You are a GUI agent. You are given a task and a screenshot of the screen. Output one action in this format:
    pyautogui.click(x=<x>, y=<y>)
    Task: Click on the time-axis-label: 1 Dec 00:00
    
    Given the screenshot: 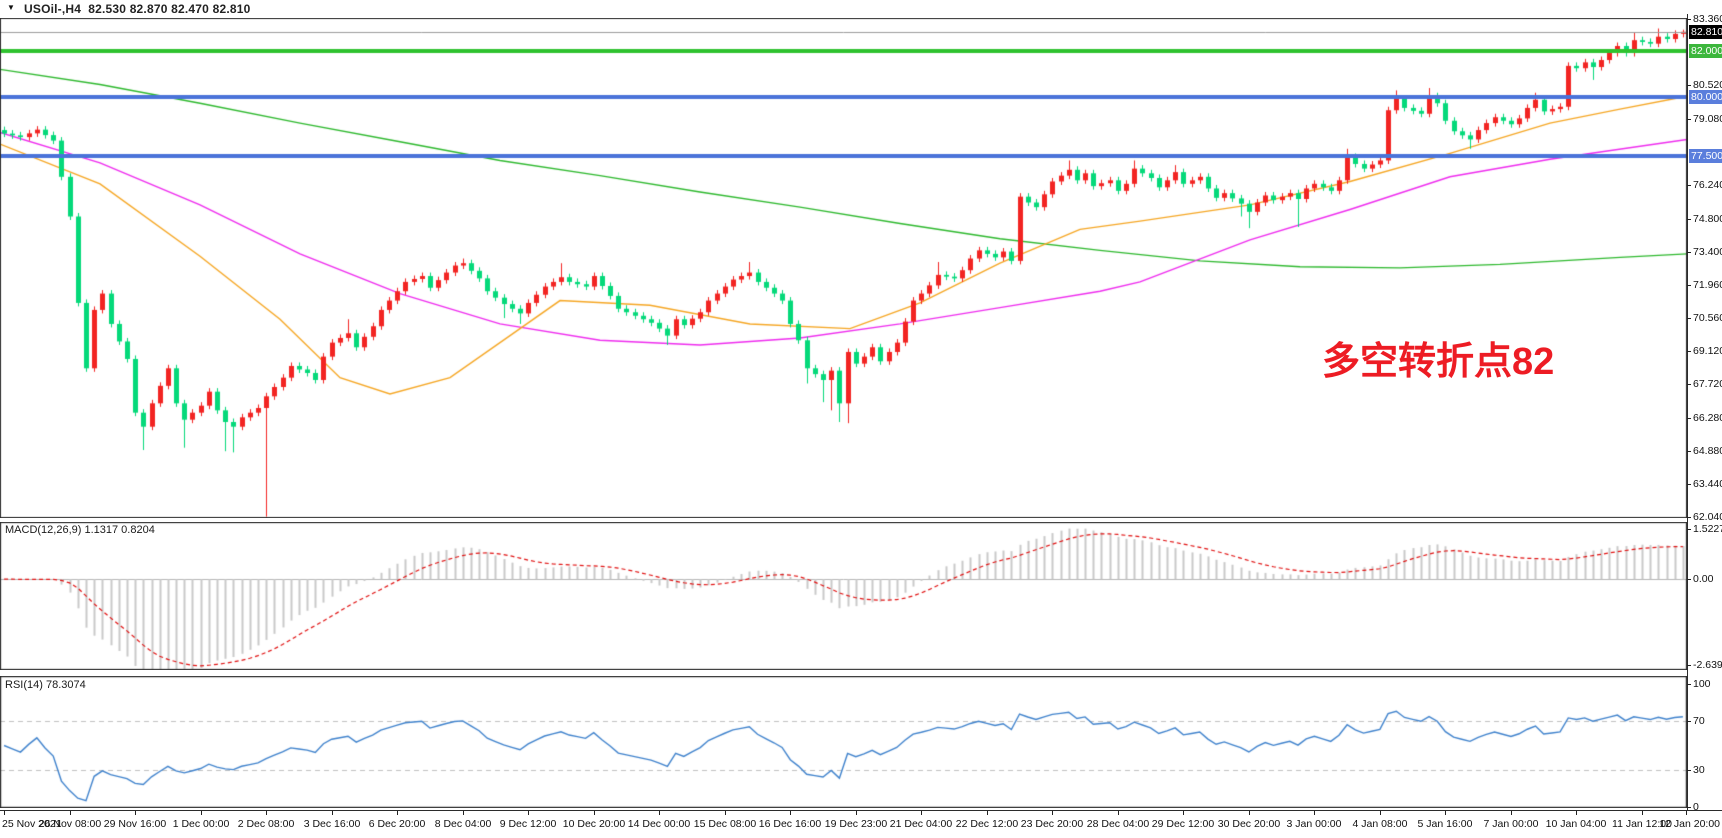 What is the action you would take?
    pyautogui.click(x=201, y=824)
    